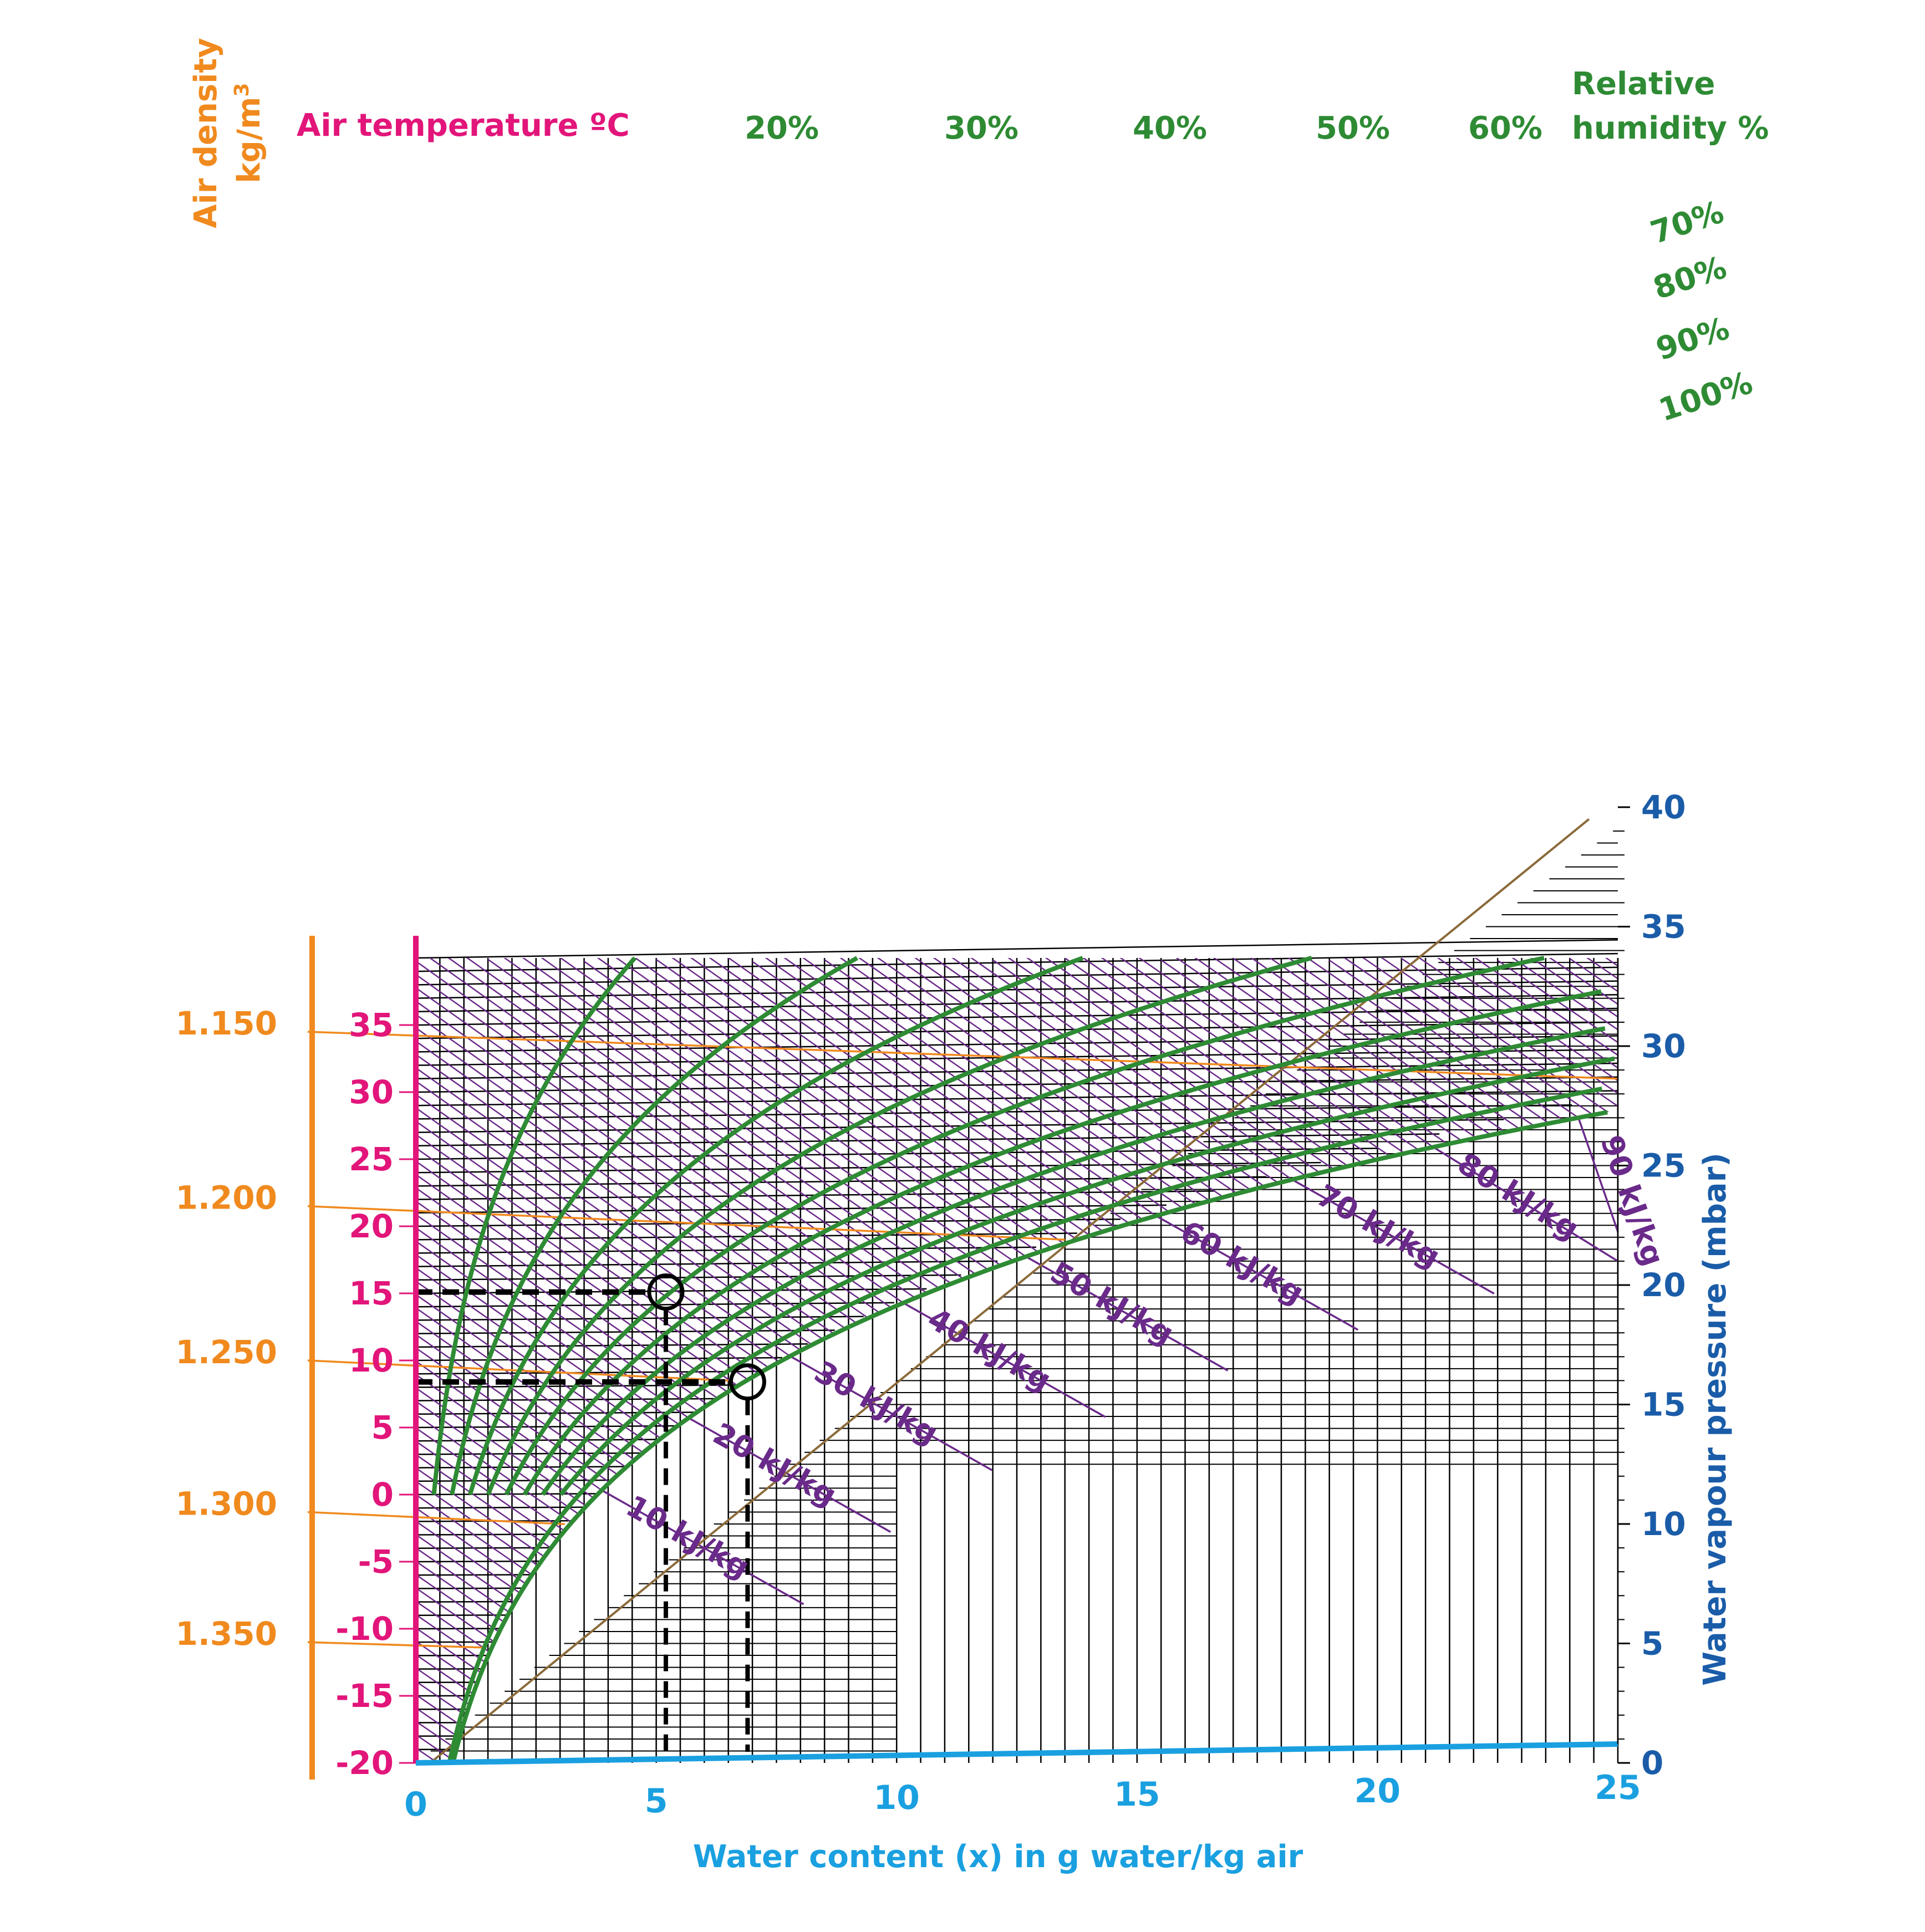 This screenshot has width=1925, height=1932. What do you see at coordinates (1505, 128) in the screenshot?
I see `humidity-top-label: 60%` at bounding box center [1505, 128].